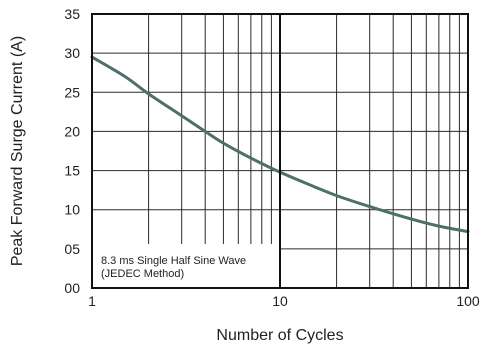  Describe the element at coordinates (72, 131) in the screenshot. I see `y-tick-label: 20` at that location.